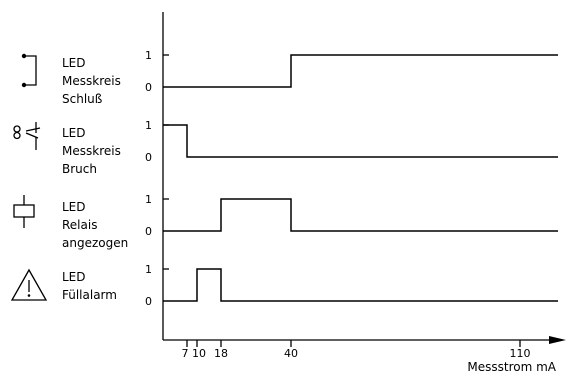  Describe the element at coordinates (74, 277) in the screenshot. I see `row-3-label-line-0: LED` at that location.